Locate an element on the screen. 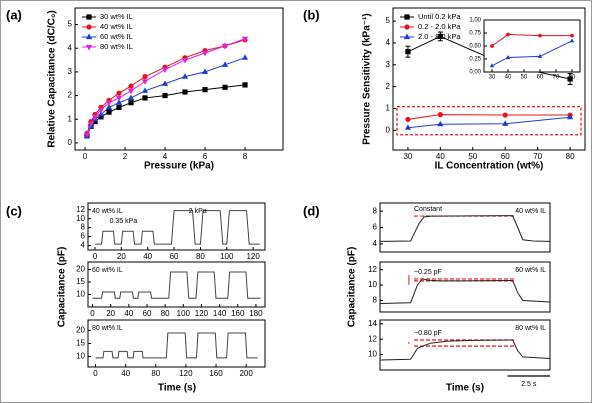 This screenshot has height=403, width=592. panel-tag: 80 wt% IL is located at coordinates (530, 328).